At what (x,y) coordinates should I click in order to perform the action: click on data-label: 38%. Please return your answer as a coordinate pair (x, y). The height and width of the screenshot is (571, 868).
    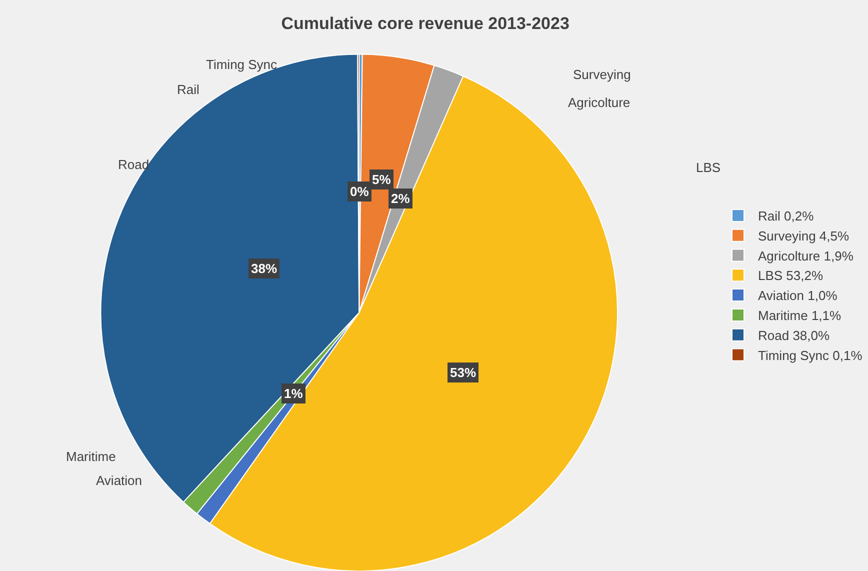
    Looking at the image, I should click on (264, 268).